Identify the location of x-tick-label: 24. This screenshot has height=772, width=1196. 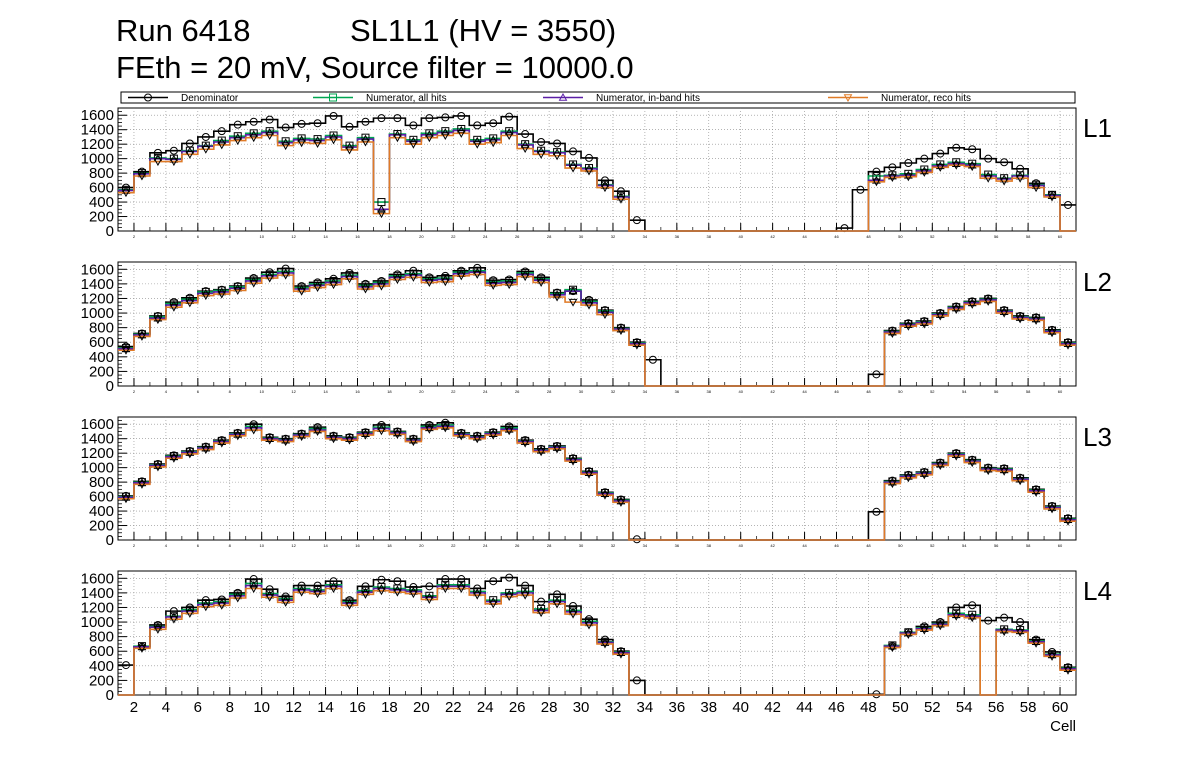
(485, 391).